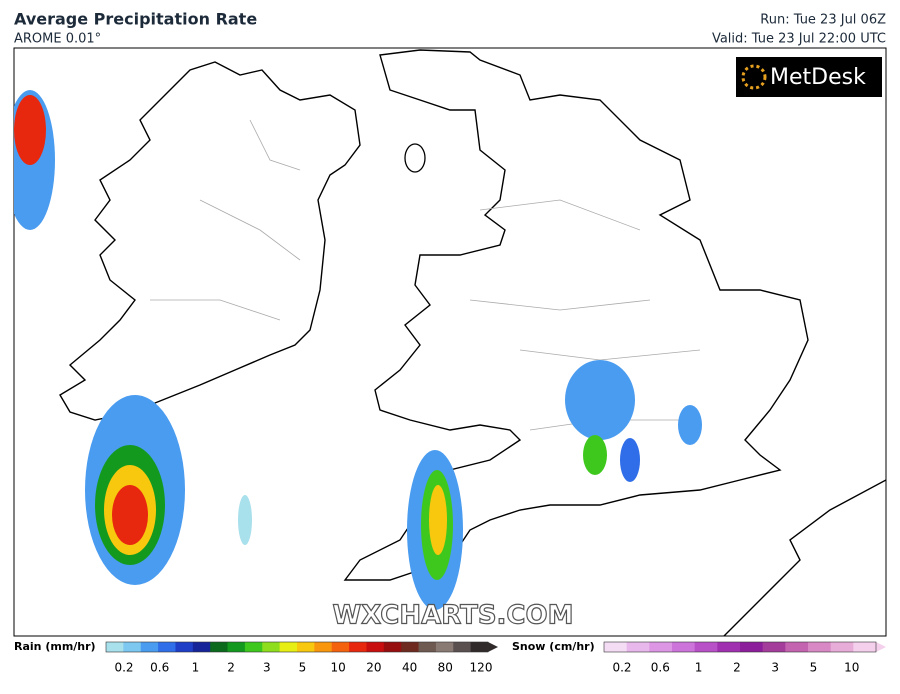 This screenshot has height=694, width=900. What do you see at coordinates (818, 77) in the screenshot?
I see `logo-text: MetDesk` at bounding box center [818, 77].